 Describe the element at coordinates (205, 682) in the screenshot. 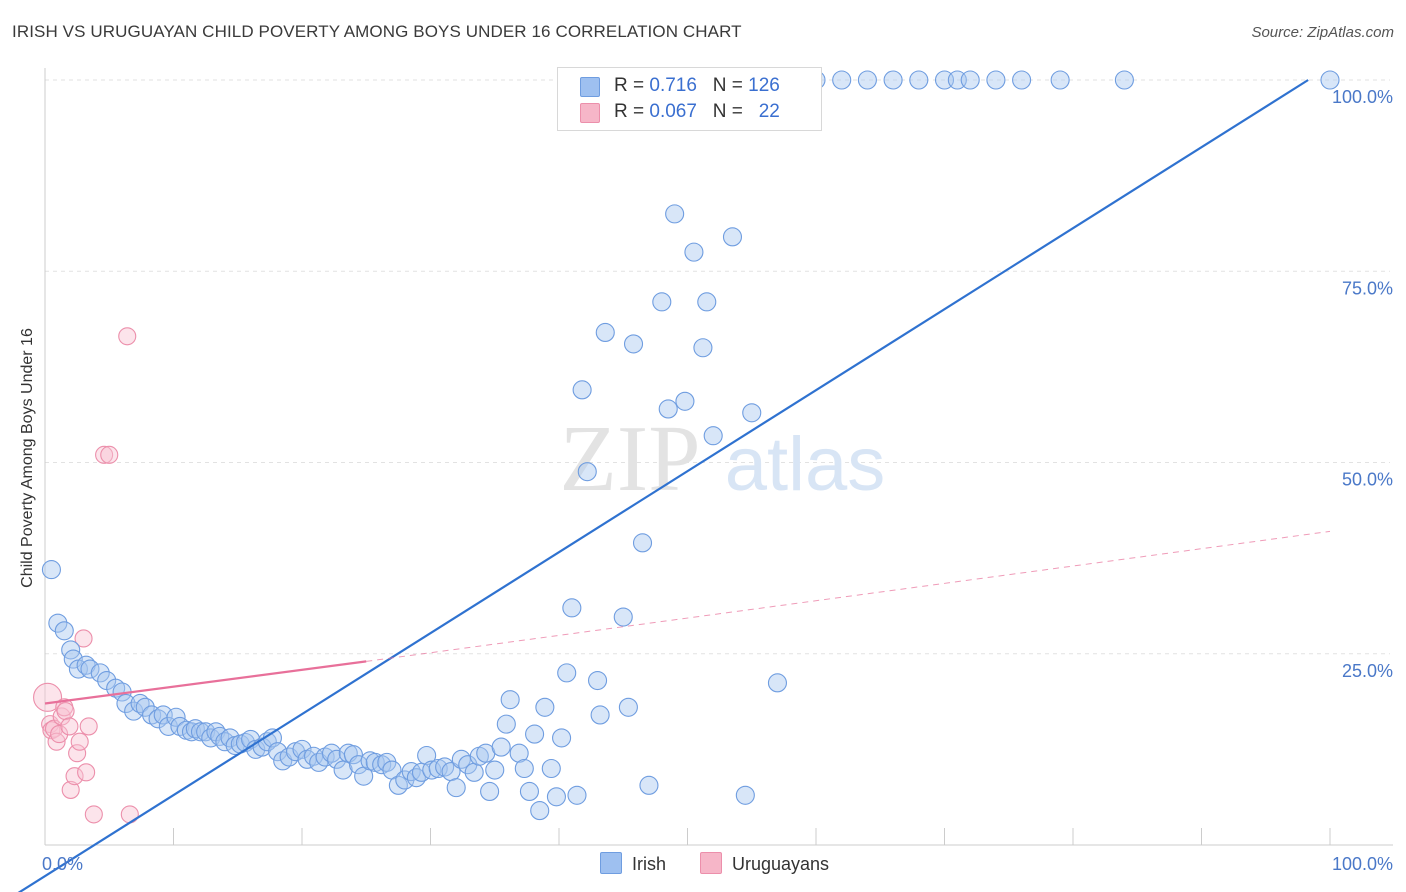

I see `uruguayans-trend-line` at that location.